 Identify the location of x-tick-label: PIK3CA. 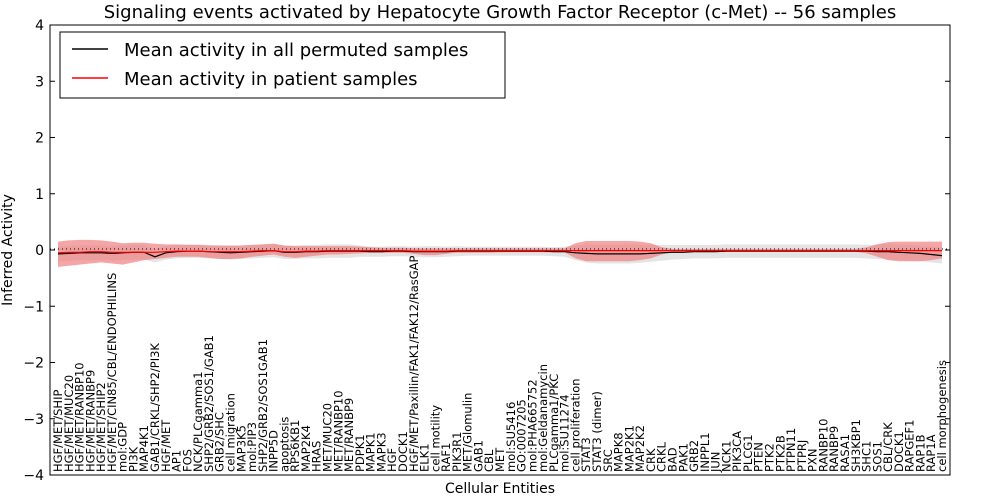
(737, 451).